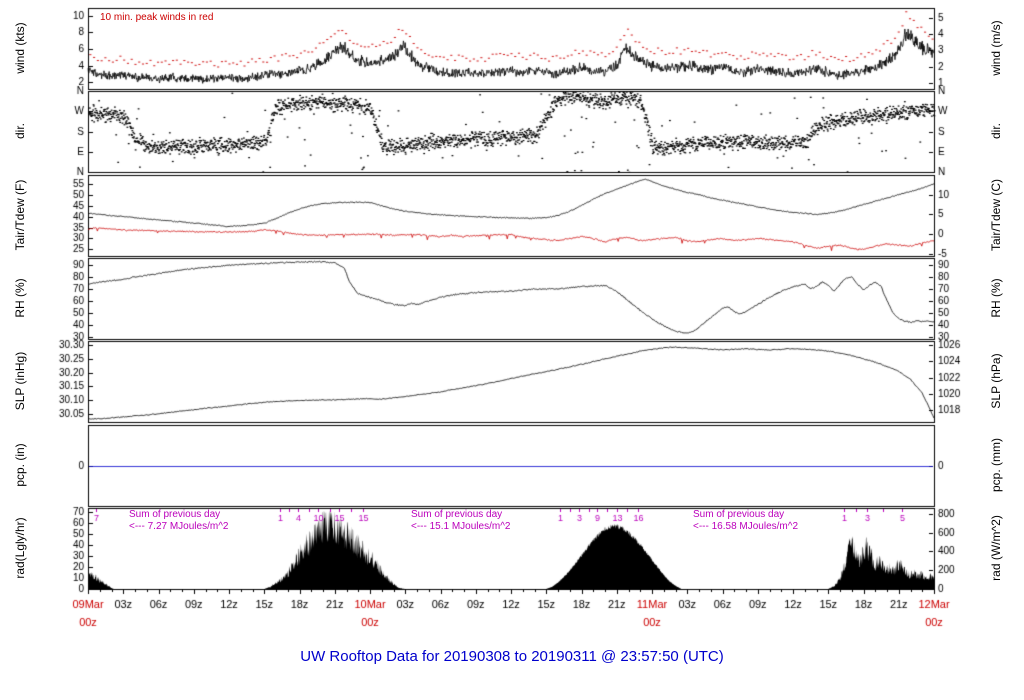 Image resolution: width=1024 pixels, height=700 pixels. I want to click on axis-label-slp-inhg: SLP (inHg), so click(20, 381).